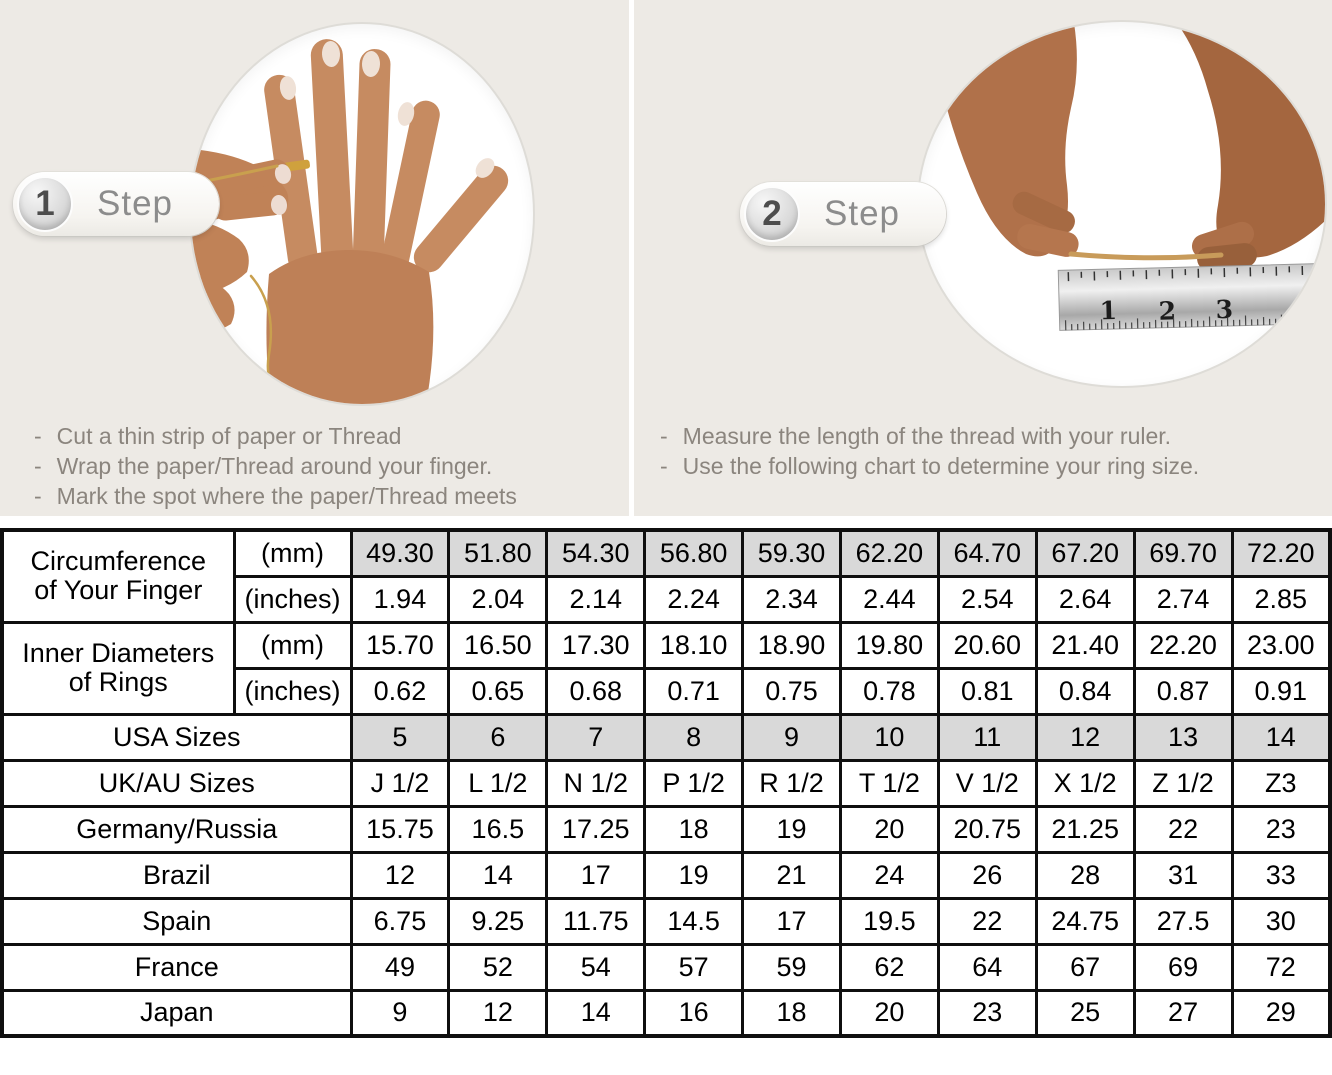 This screenshot has height=1075, width=1332. Describe the element at coordinates (400, 783) in the screenshot. I see `table-cell: J 1/2` at that location.